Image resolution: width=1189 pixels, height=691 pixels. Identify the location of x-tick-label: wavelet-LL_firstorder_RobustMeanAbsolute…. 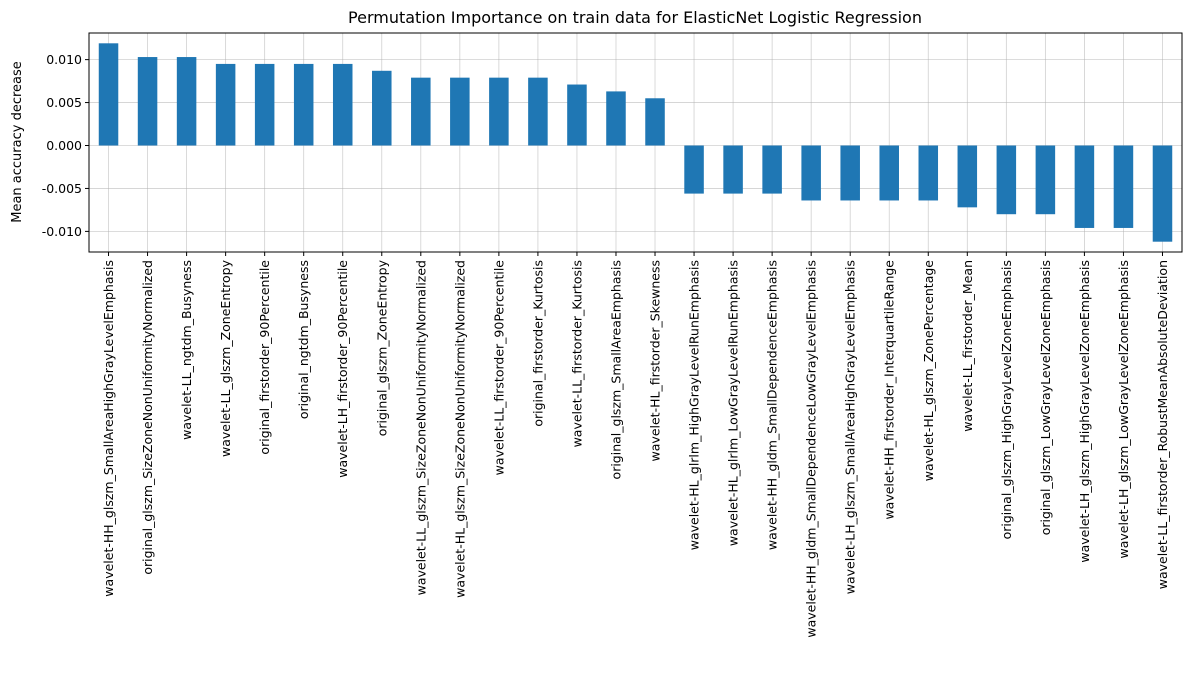
(1162, 424).